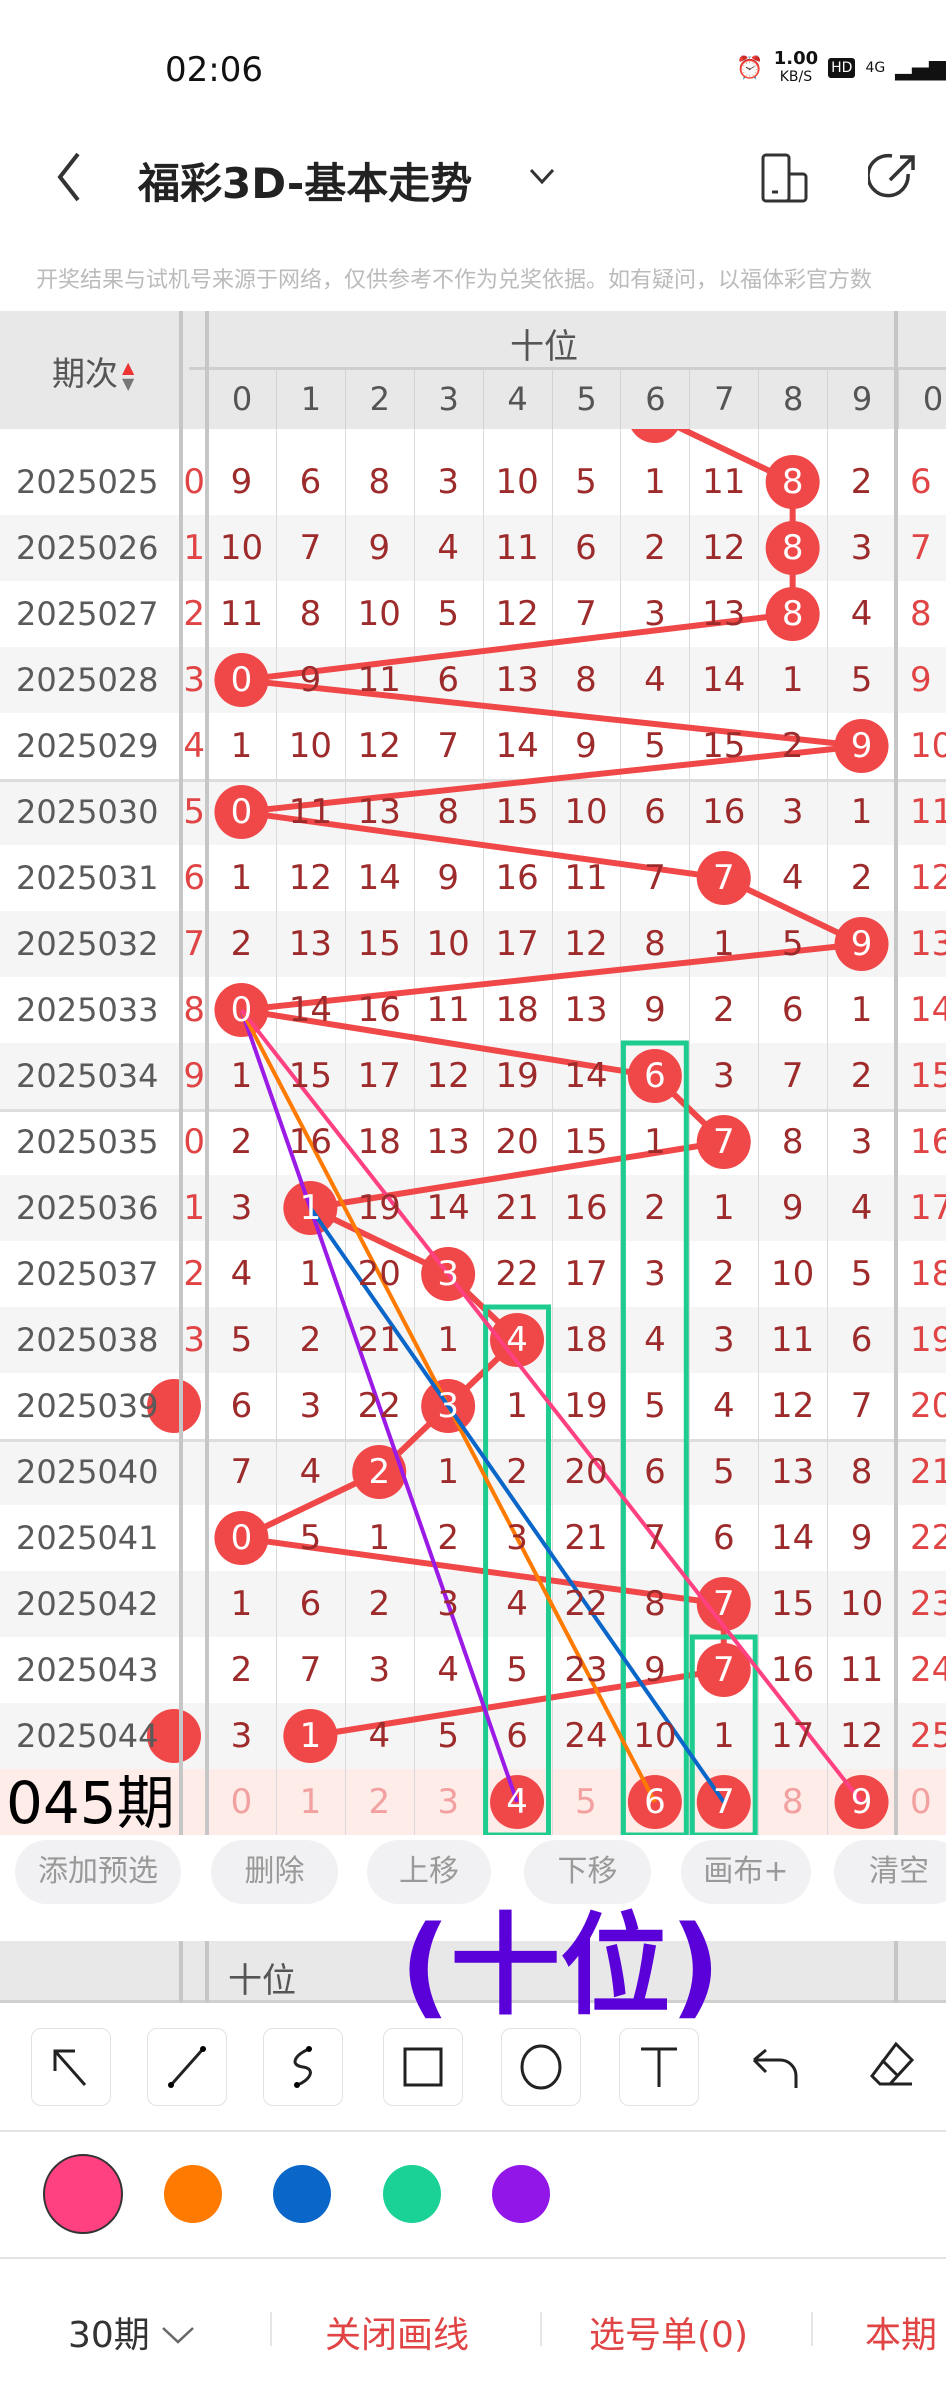  What do you see at coordinates (448, 1406) in the screenshot?
I see `winning-digit-cell: 3` at bounding box center [448, 1406].